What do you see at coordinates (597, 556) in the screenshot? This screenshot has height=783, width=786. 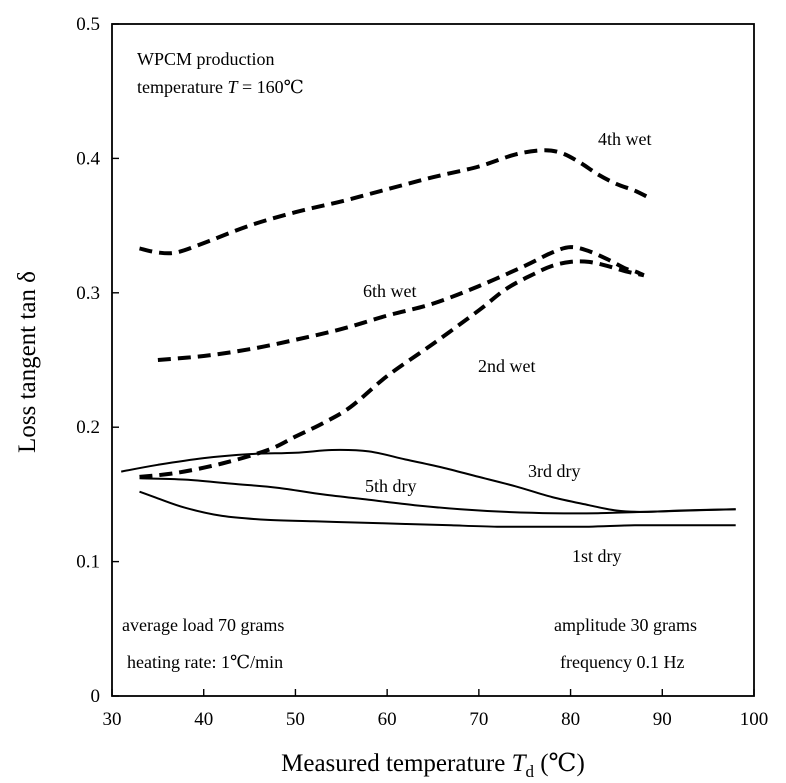 I see `series-label-1st-dry: 1st dry` at bounding box center [597, 556].